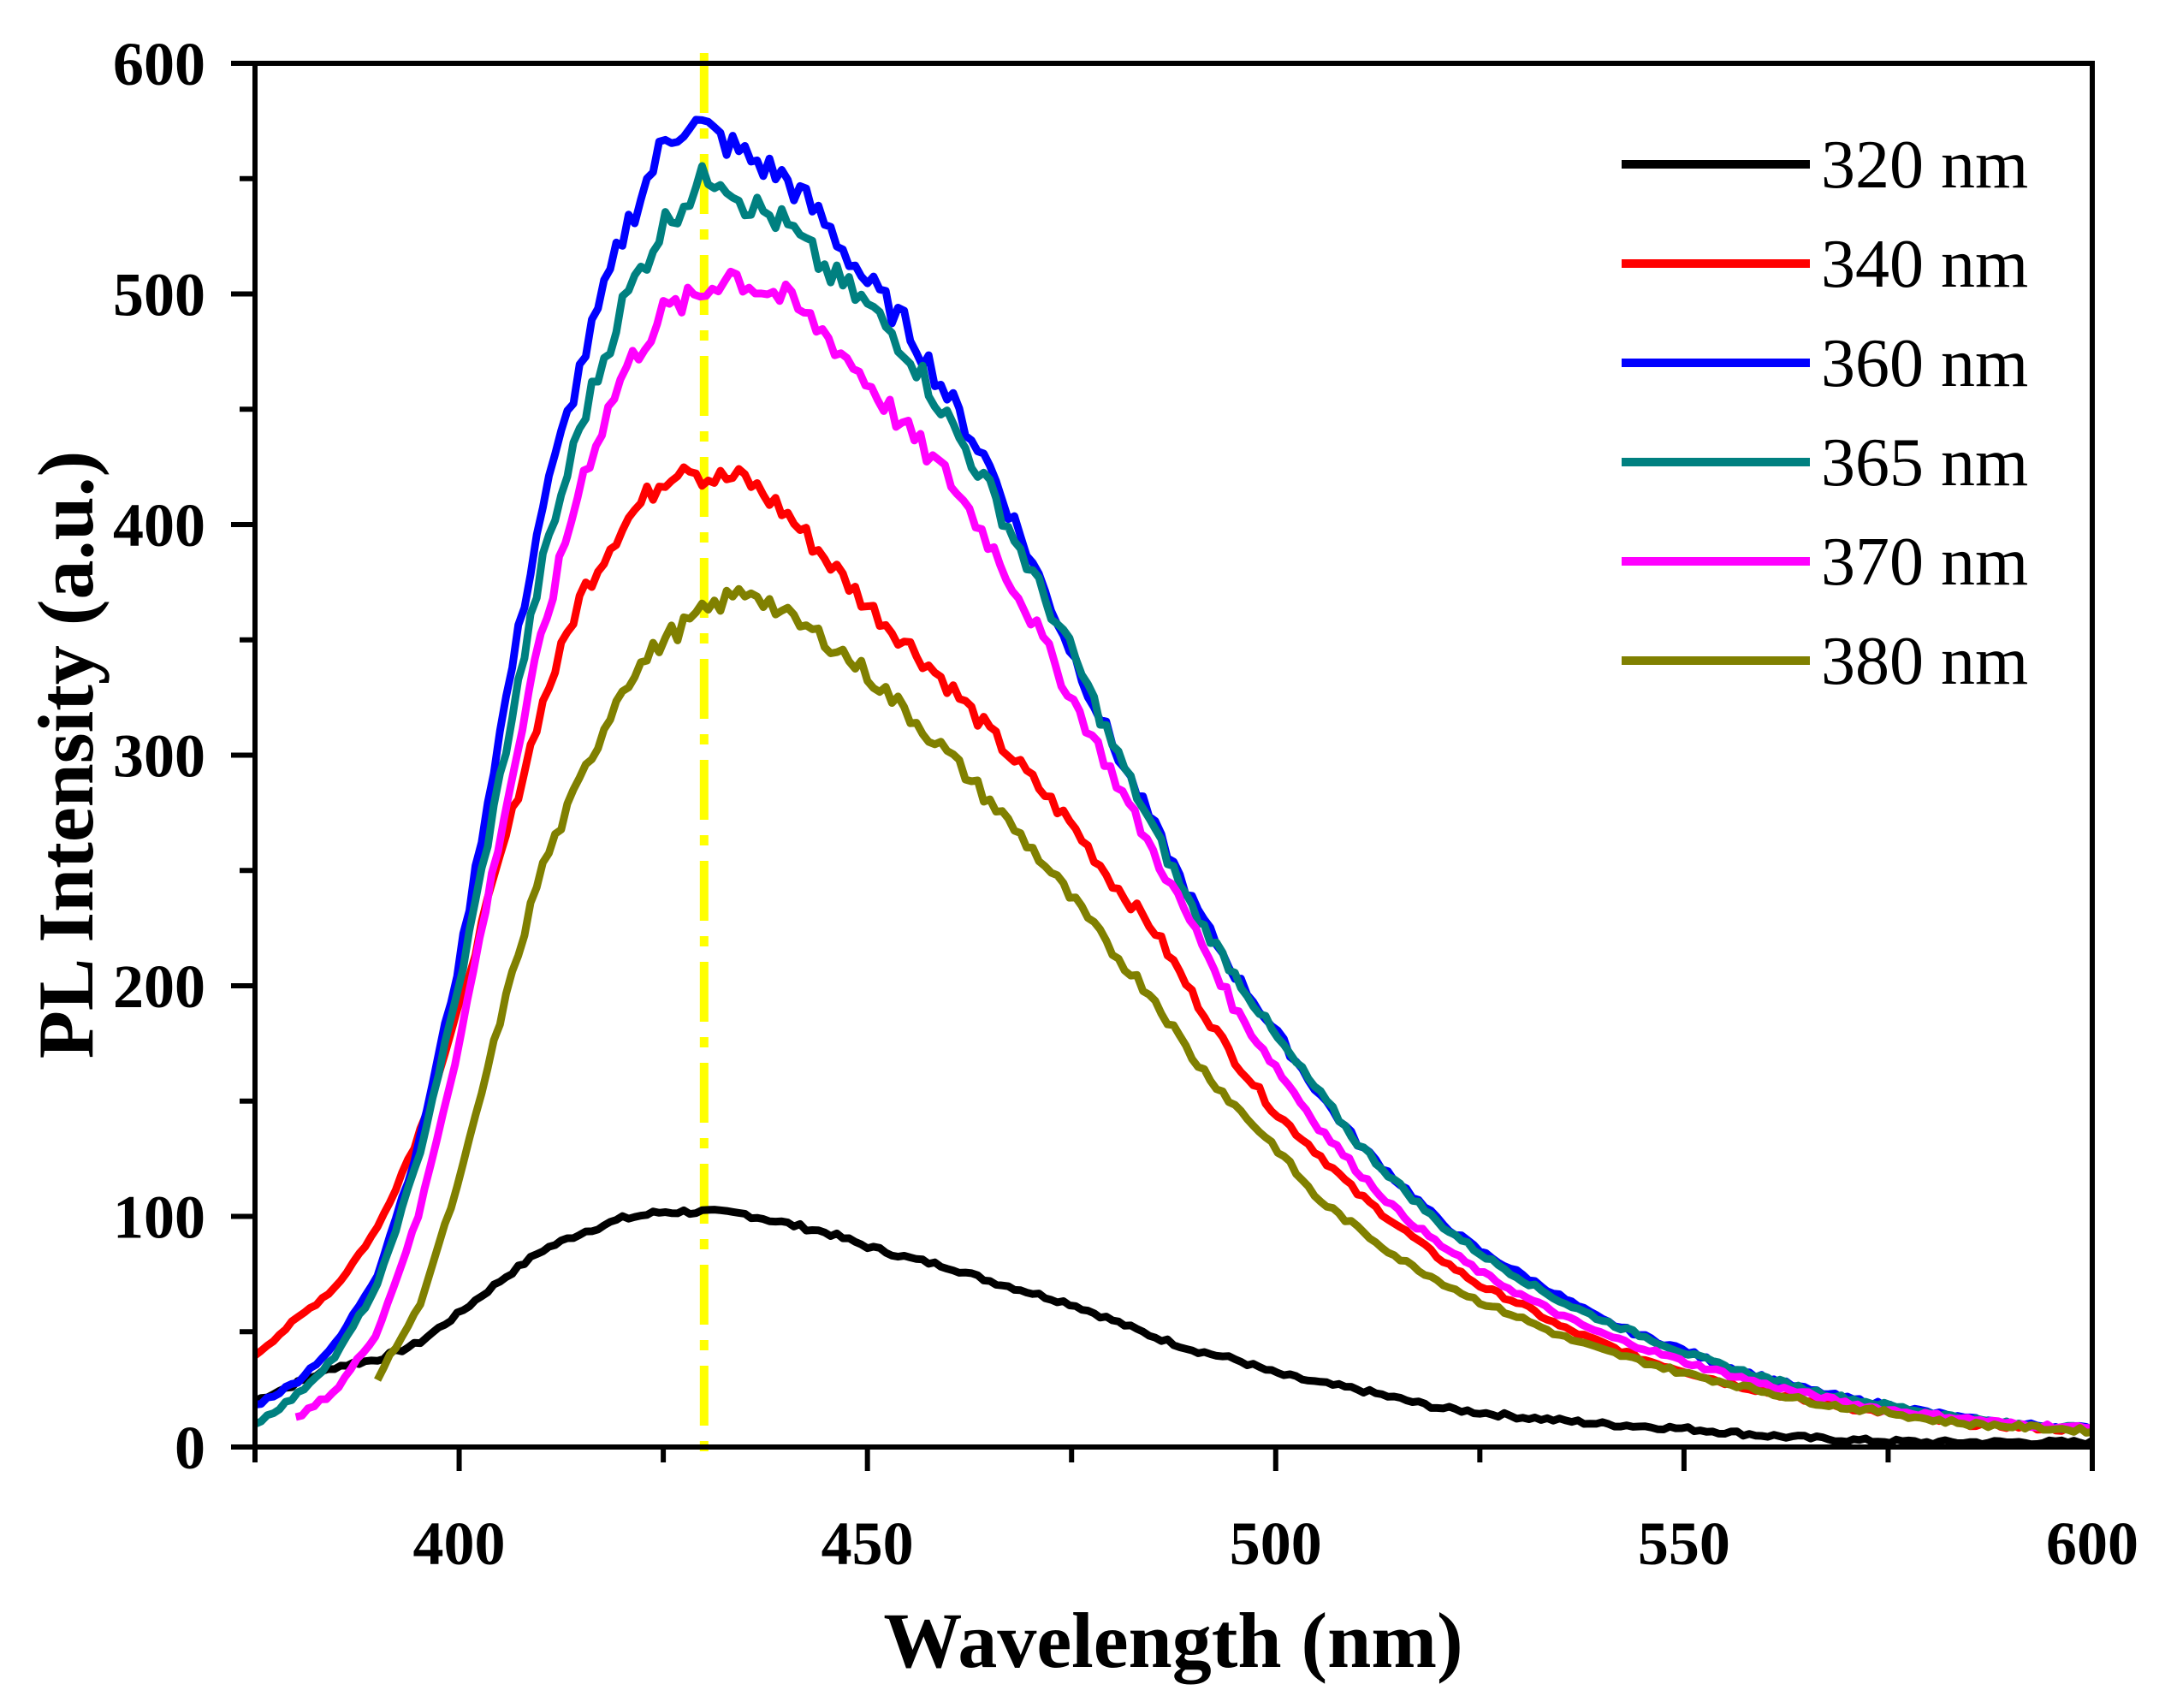  Describe the element at coordinates (868, 1543) in the screenshot. I see `x-tick-label: 450` at that location.